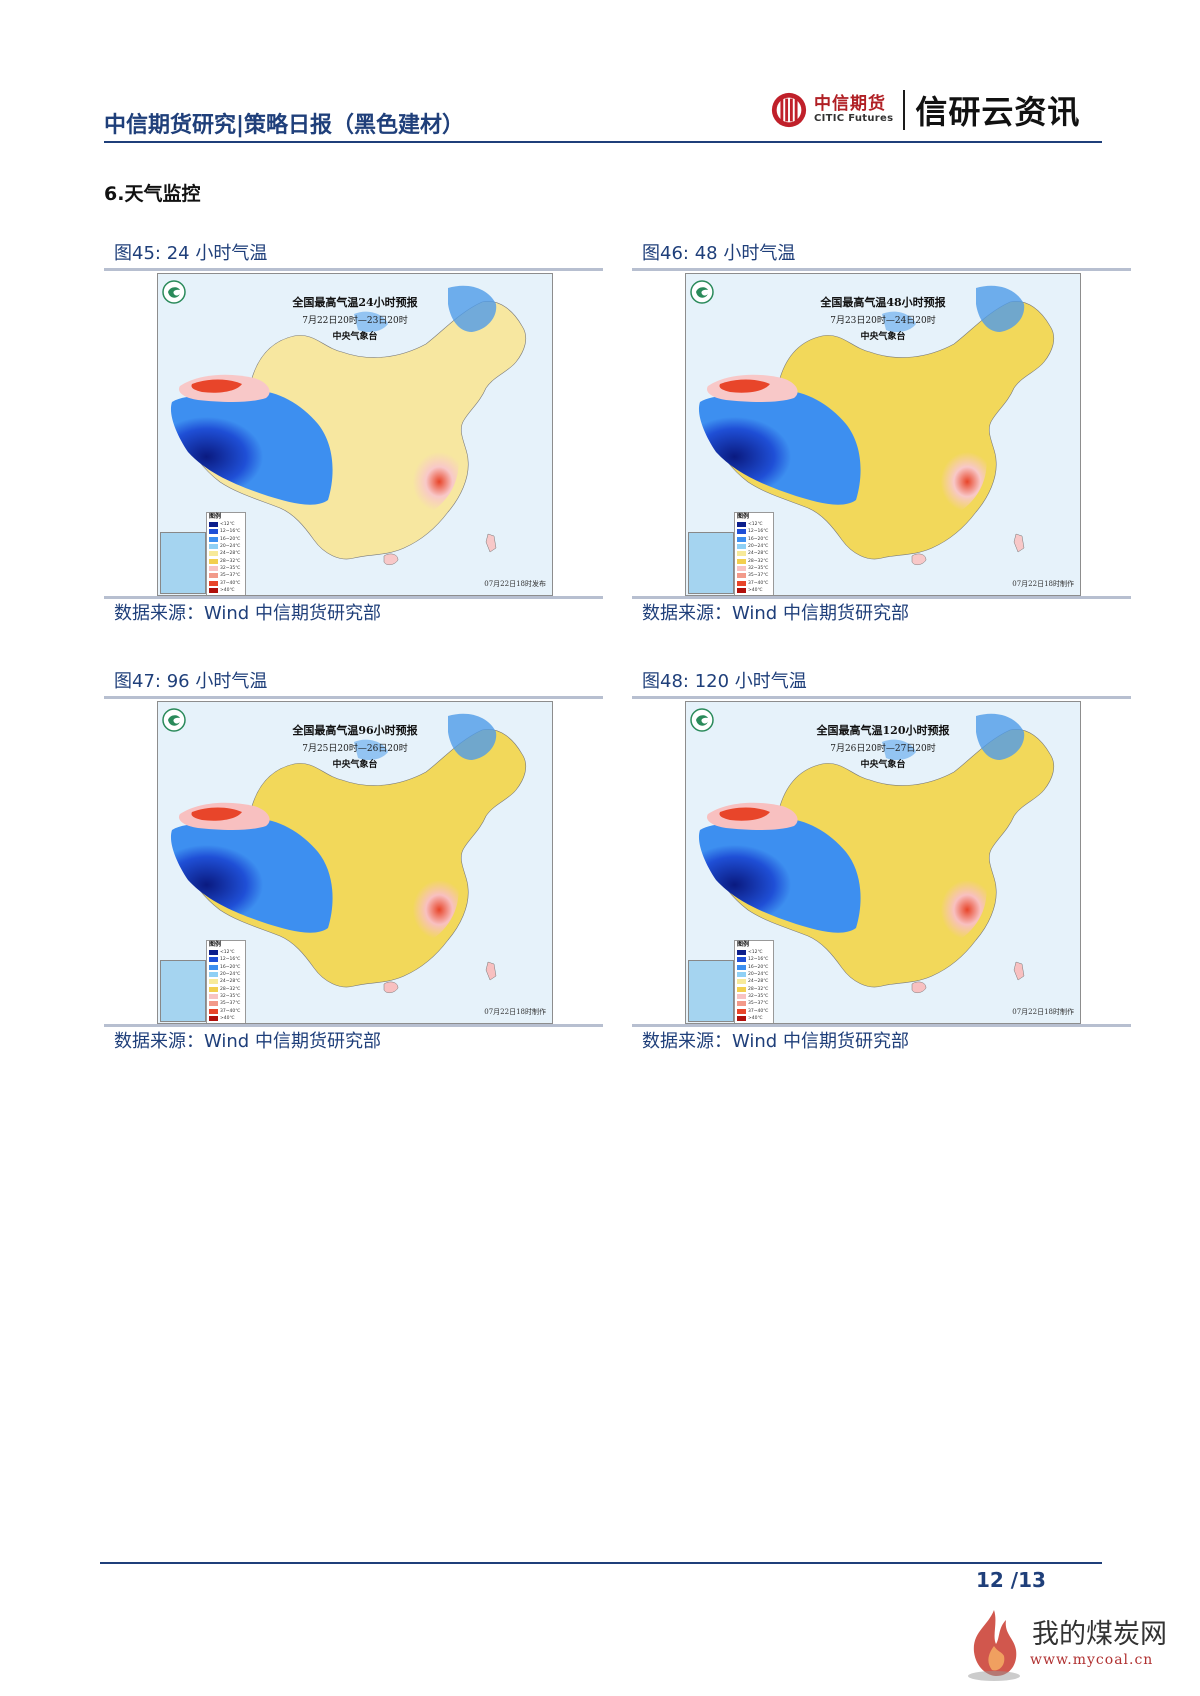 This screenshot has height=1696, width=1200. What do you see at coordinates (883, 749) in the screenshot?
I see `map-period: 7月26日20时—27日20时` at bounding box center [883, 749].